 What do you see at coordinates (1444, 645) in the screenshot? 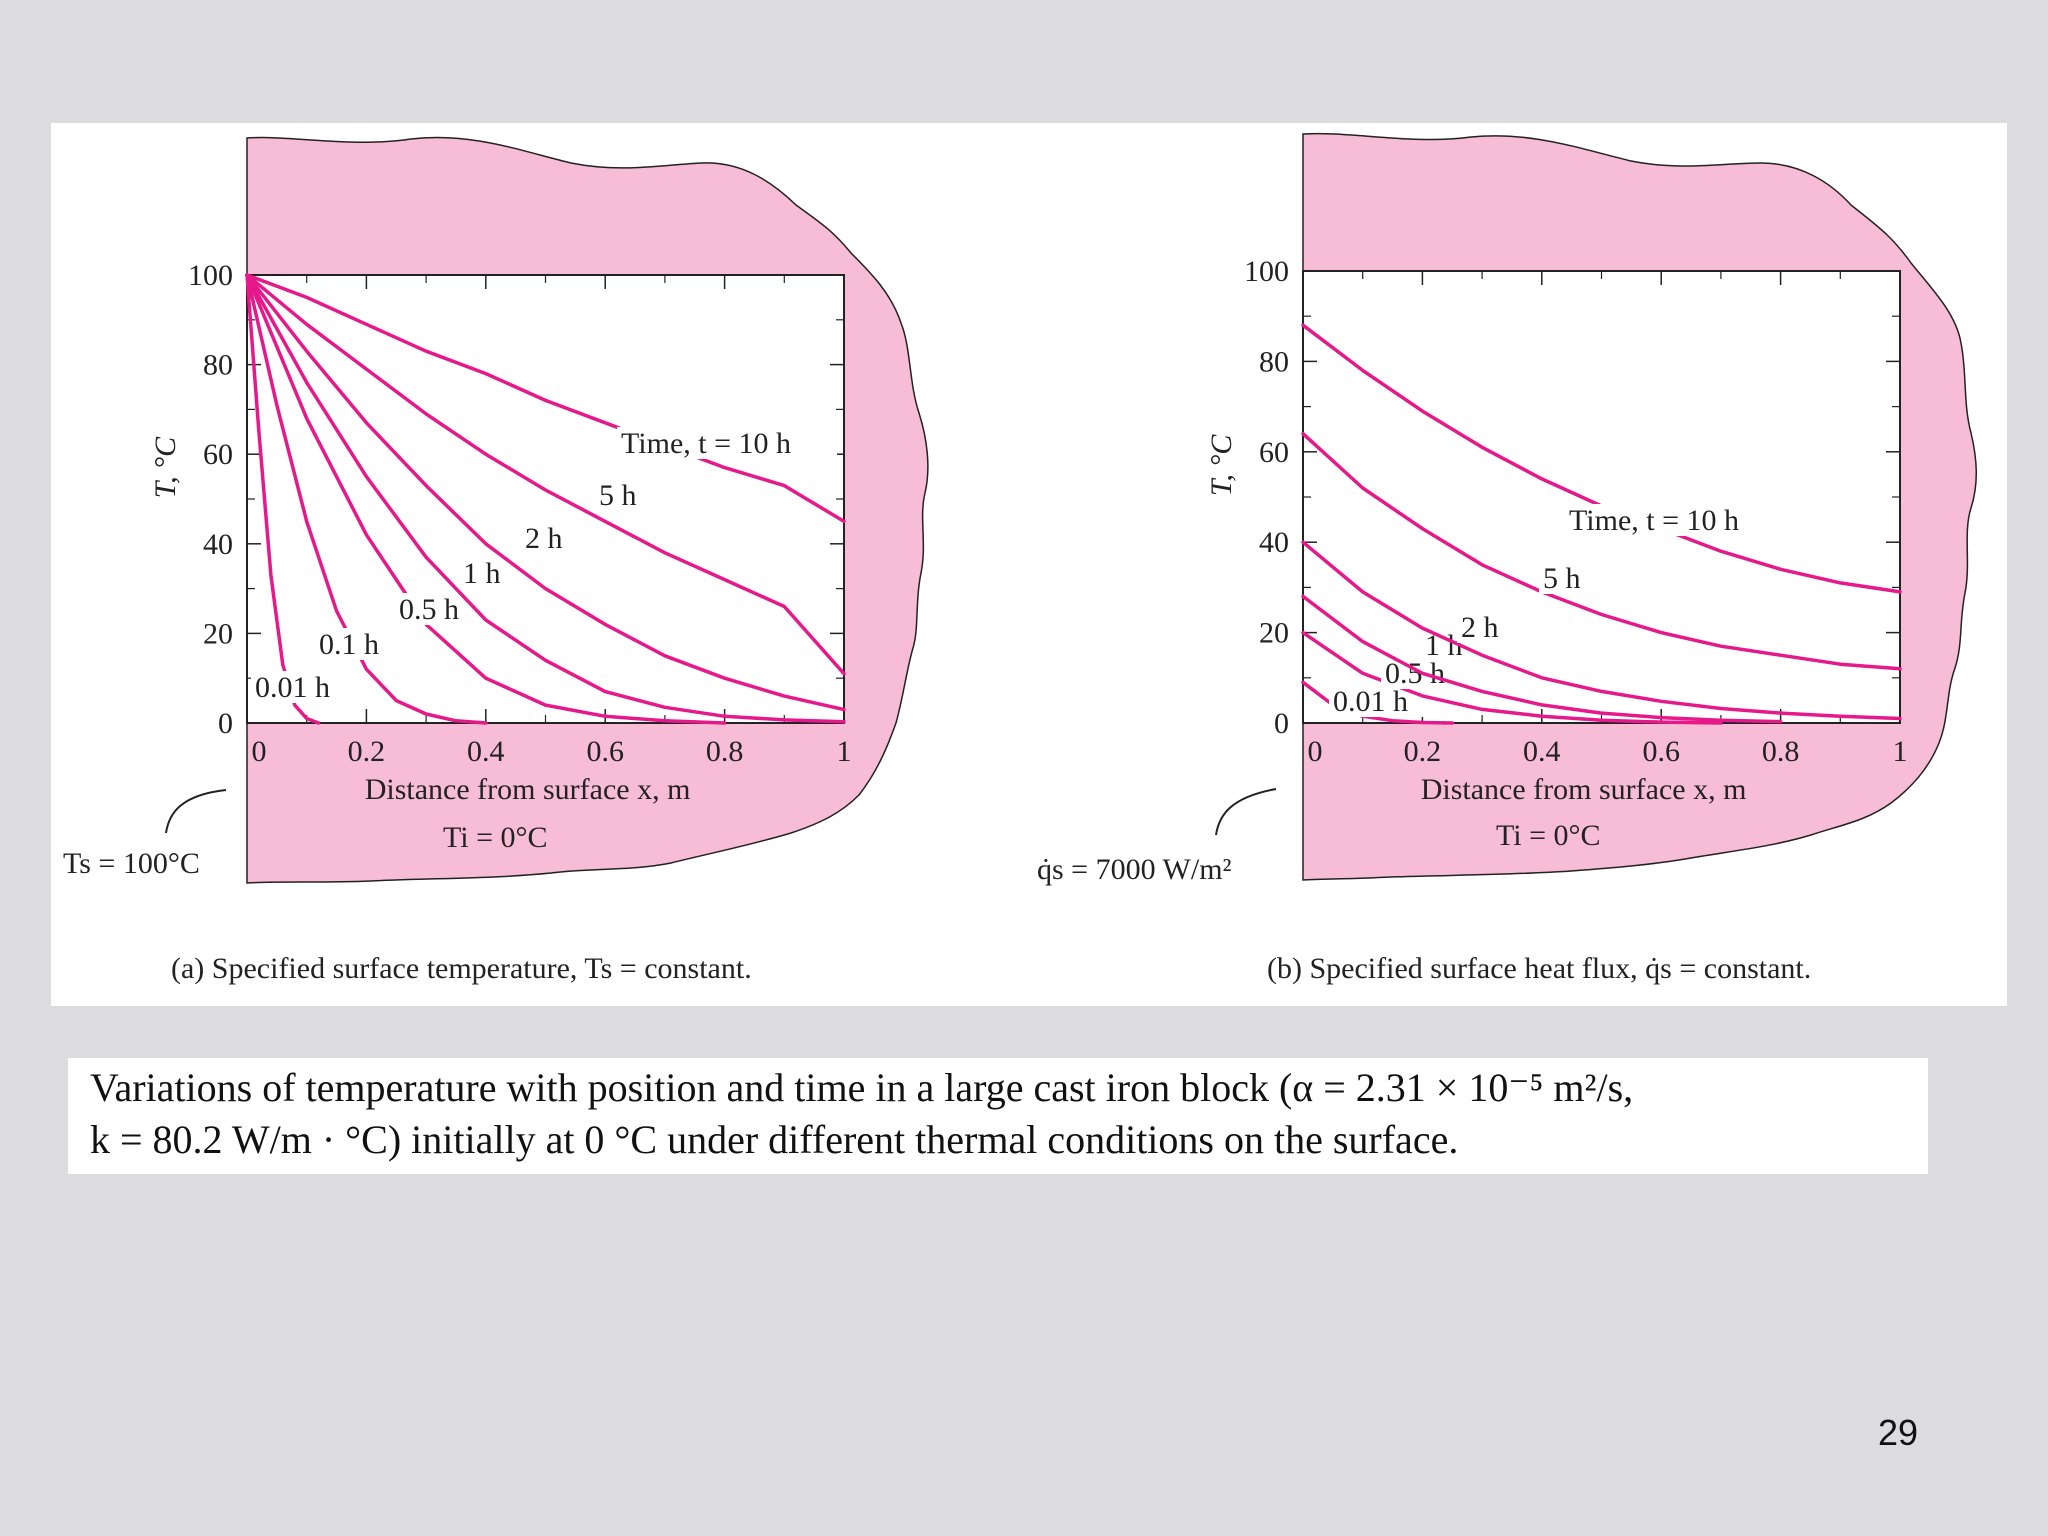
I see `curve-label-b: 1 h` at bounding box center [1444, 645].